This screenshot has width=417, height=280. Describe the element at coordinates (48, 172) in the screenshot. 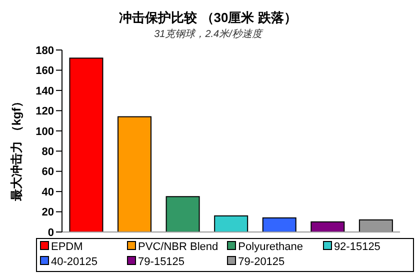

I see `y-tick-label: 60` at that location.